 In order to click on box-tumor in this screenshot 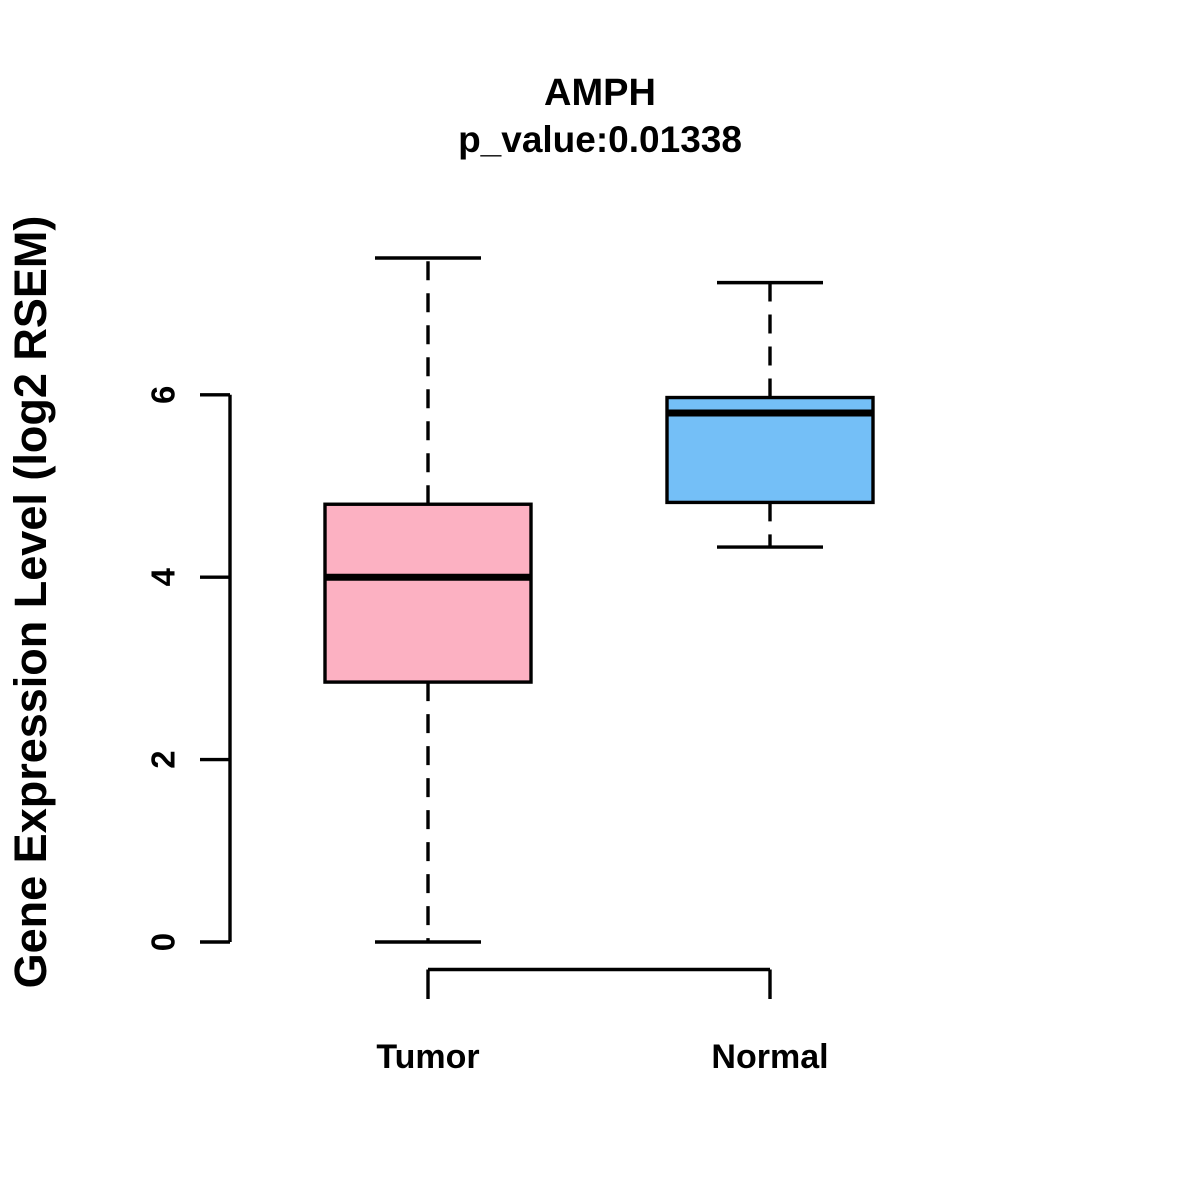, I will do `click(428, 593)`.